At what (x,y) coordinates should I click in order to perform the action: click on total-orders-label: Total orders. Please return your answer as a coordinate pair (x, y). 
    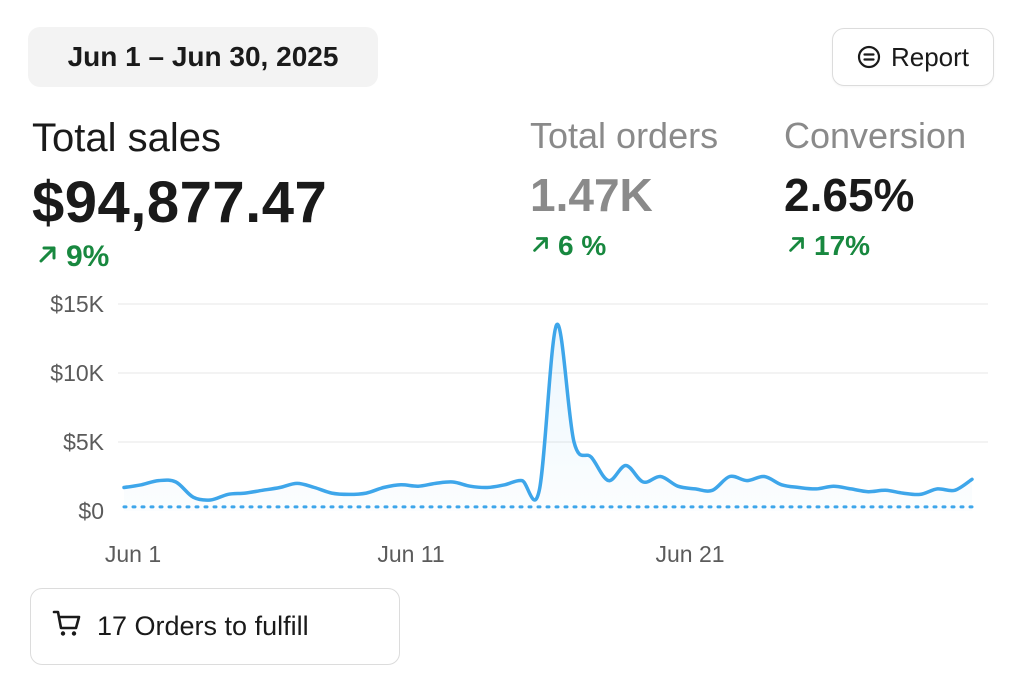
    Looking at the image, I should click on (624, 135).